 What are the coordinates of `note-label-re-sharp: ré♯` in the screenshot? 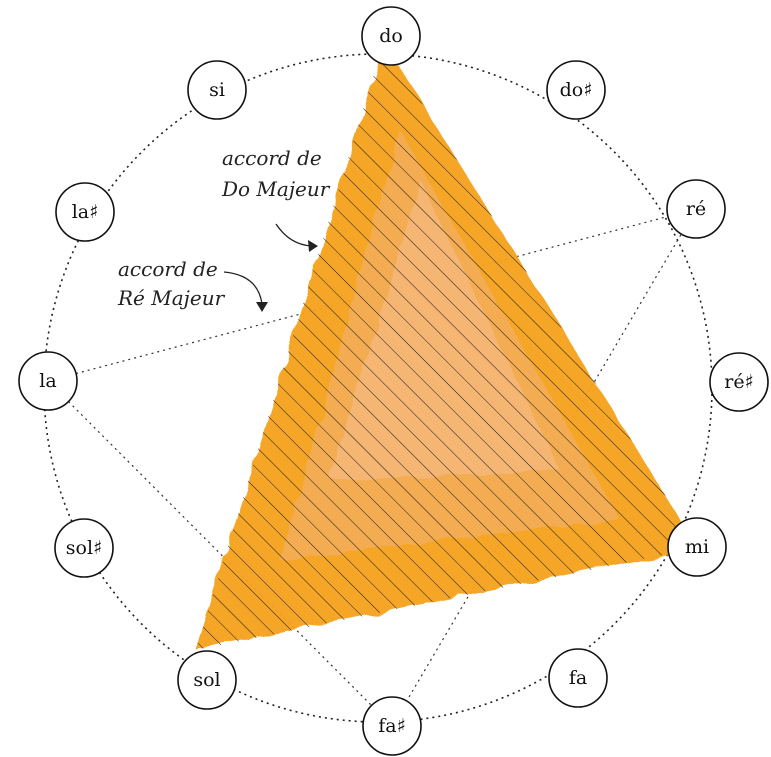 It's located at (739, 382).